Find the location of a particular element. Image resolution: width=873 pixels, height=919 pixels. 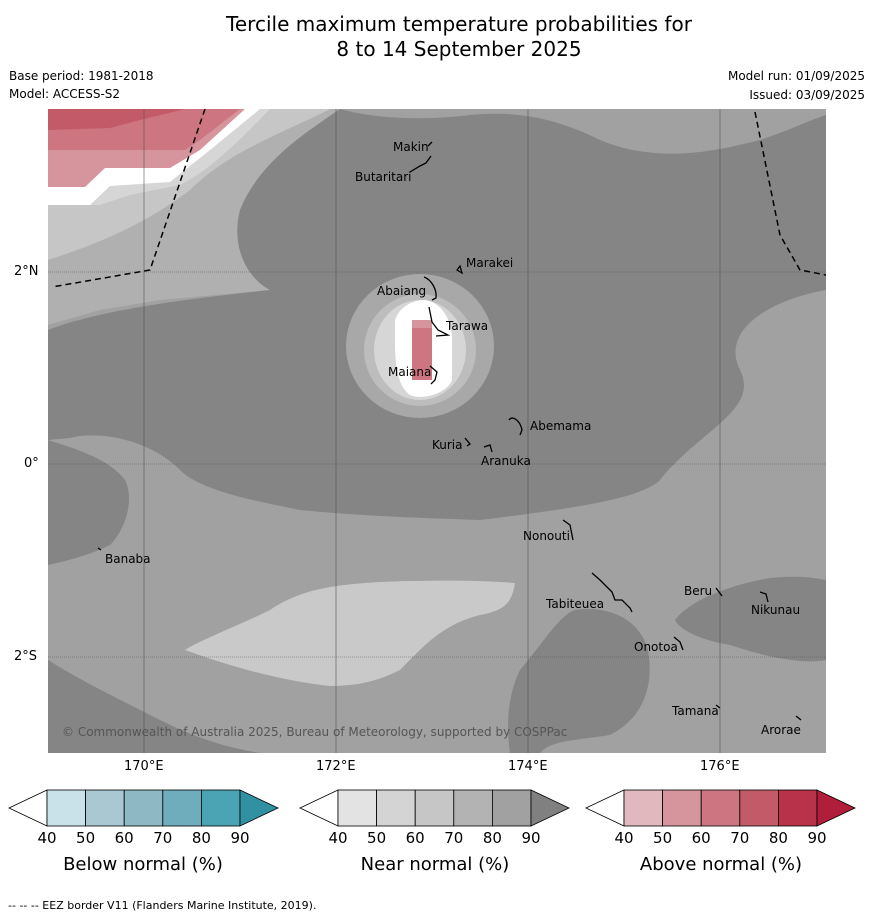

colorbar-below-label: Below normal (%) is located at coordinates (143, 864).